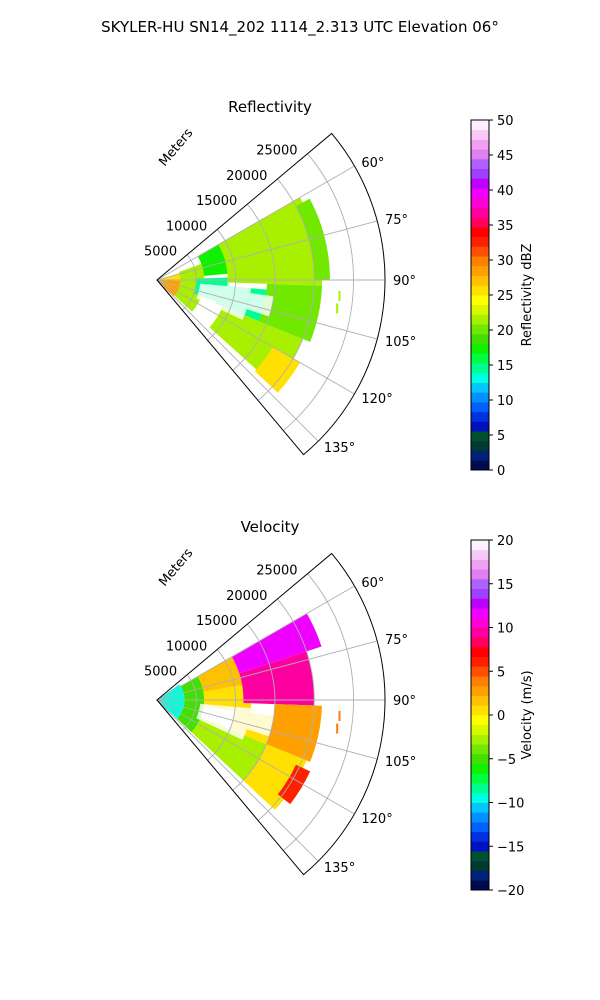  Describe the element at coordinates (176, 568) in the screenshot. I see `velocity-range-axis-label: Meters` at that location.